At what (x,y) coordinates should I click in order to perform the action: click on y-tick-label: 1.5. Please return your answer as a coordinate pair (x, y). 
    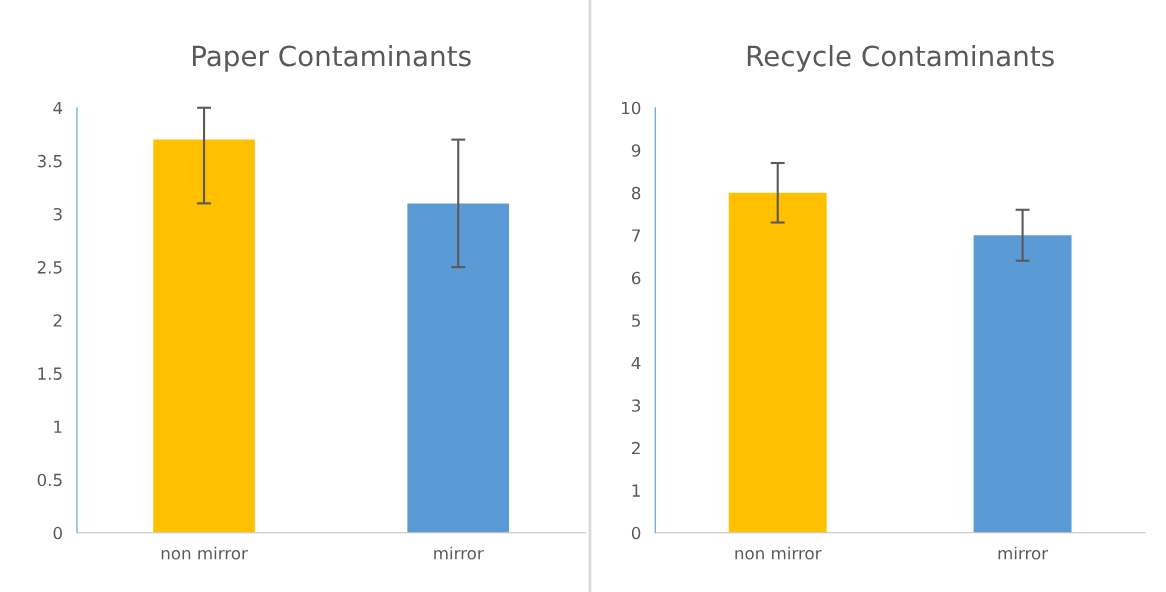
    Looking at the image, I should click on (50, 373).